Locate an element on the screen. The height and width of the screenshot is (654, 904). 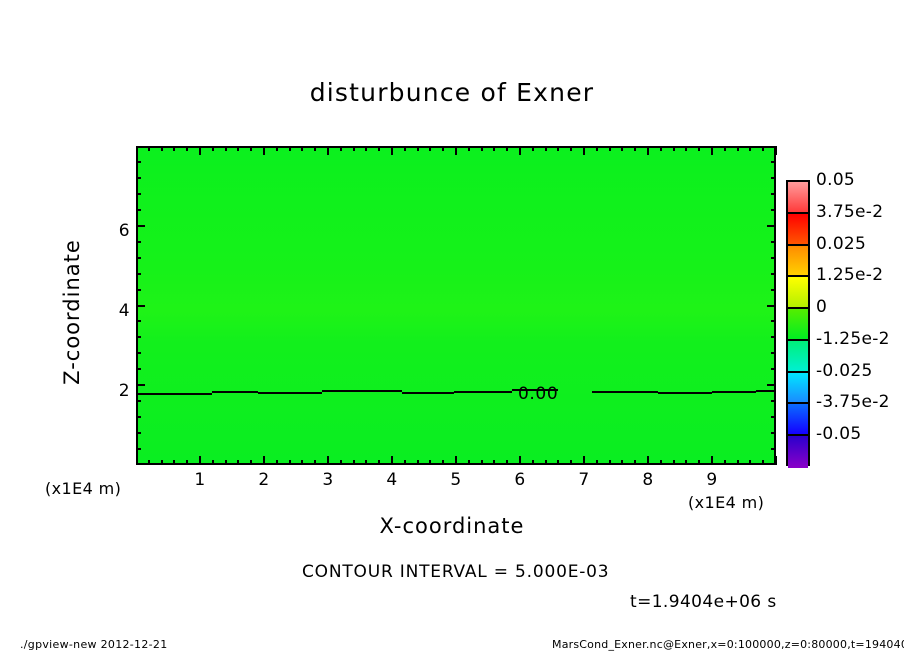
x-tick-label: 3 is located at coordinates (328, 480).